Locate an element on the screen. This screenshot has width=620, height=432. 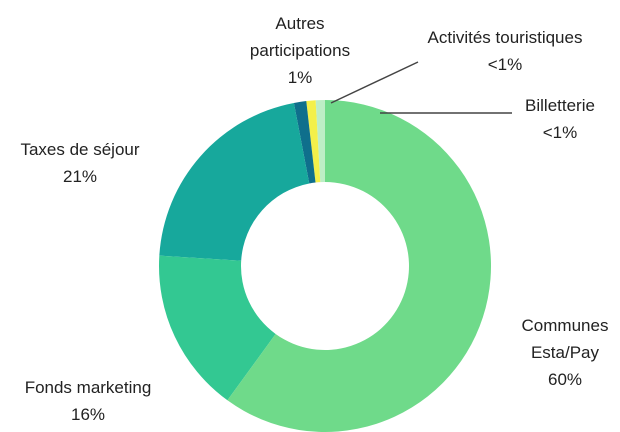
category-name: Billetterie is located at coordinates (560, 105).